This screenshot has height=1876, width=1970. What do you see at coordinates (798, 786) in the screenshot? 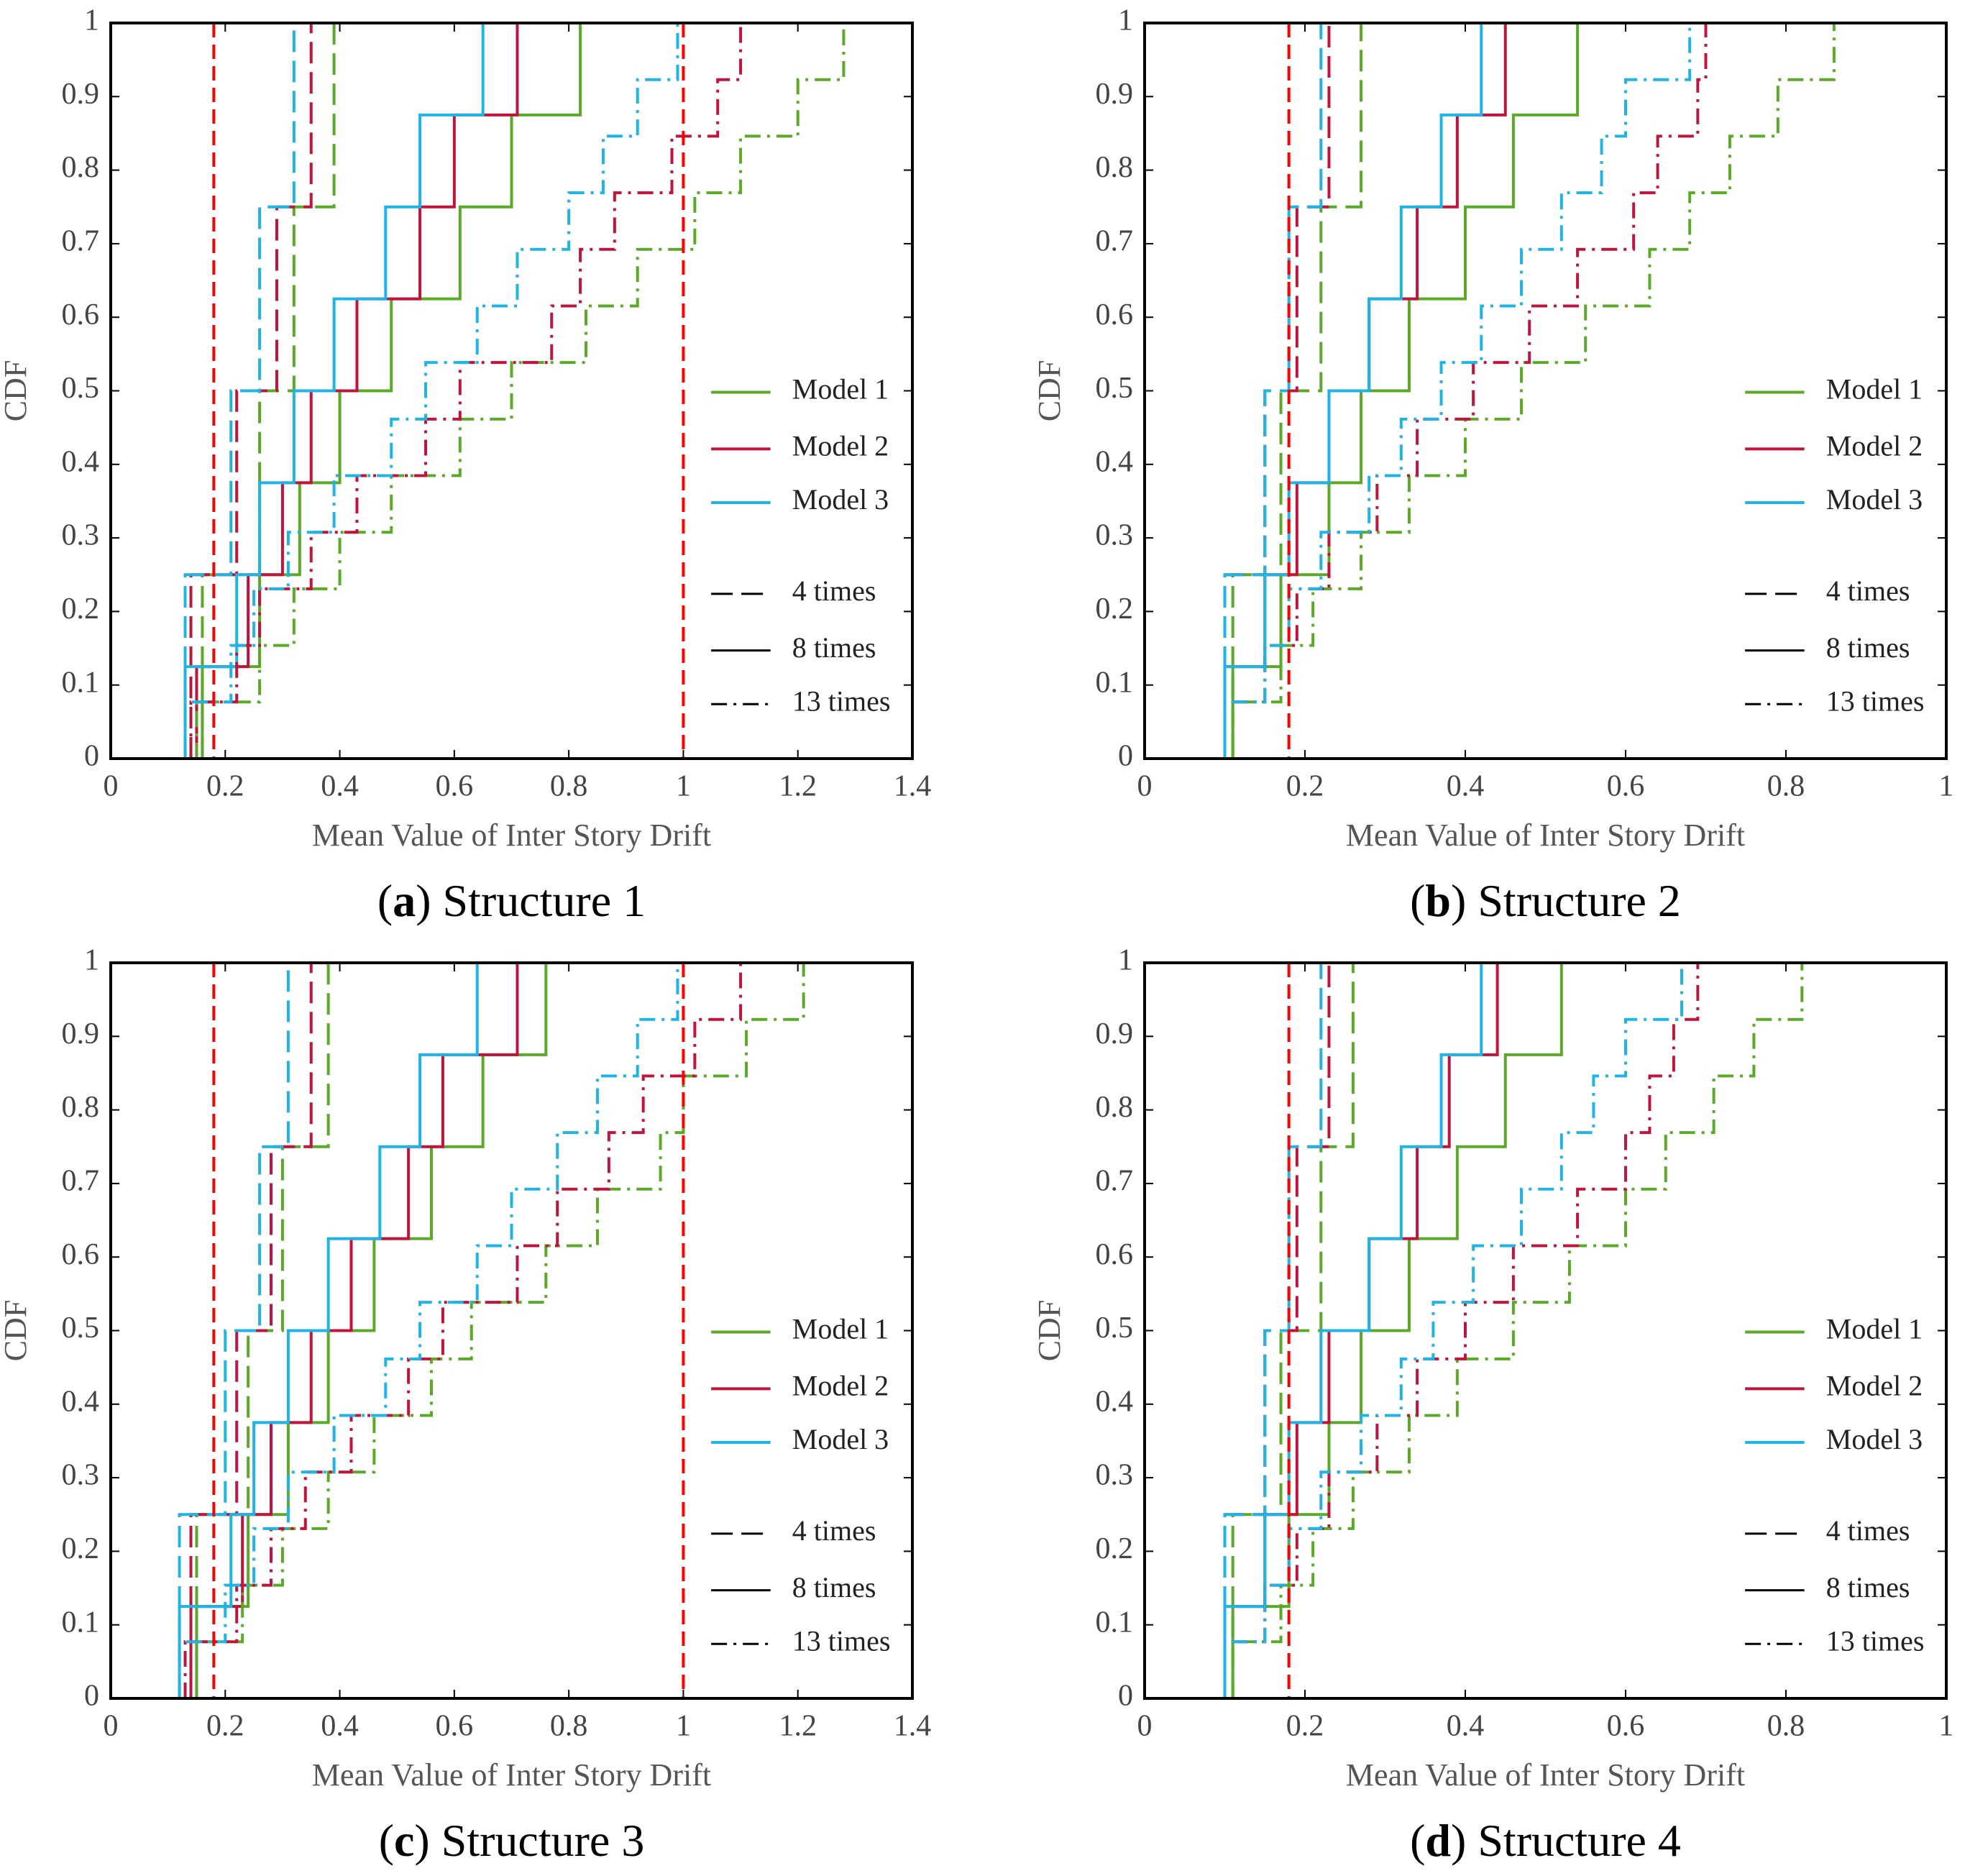
I see `x-tick-label: 1.2` at bounding box center [798, 786].